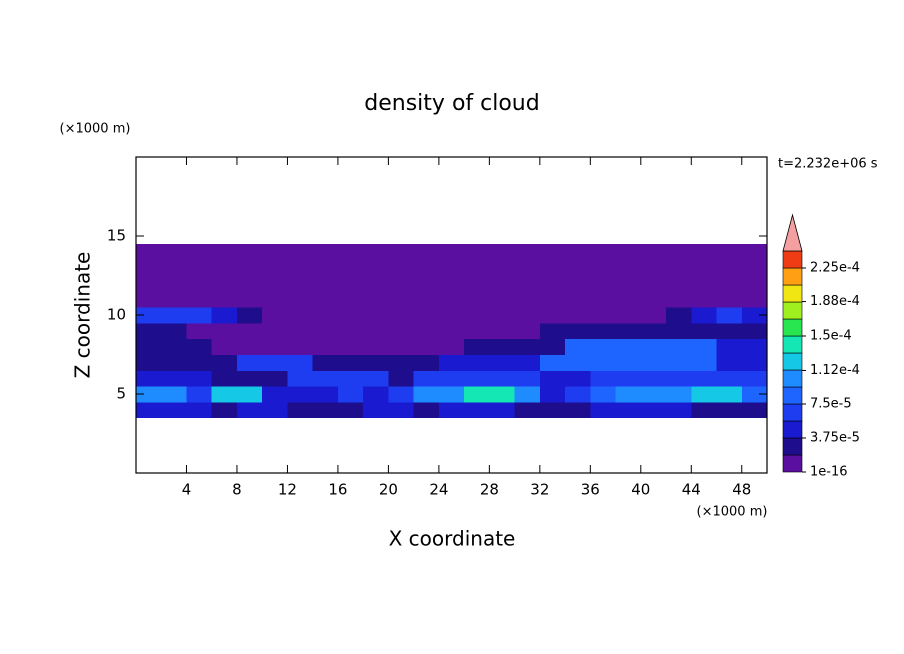  Describe the element at coordinates (829, 472) in the screenshot. I see `colorbar-tick-label: 1e-16` at that location.